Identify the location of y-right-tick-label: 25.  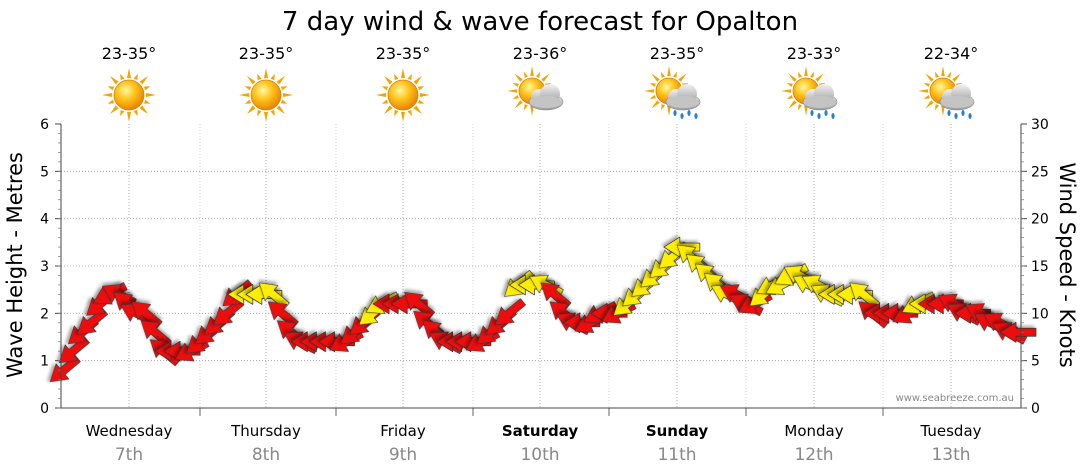
(1040, 172).